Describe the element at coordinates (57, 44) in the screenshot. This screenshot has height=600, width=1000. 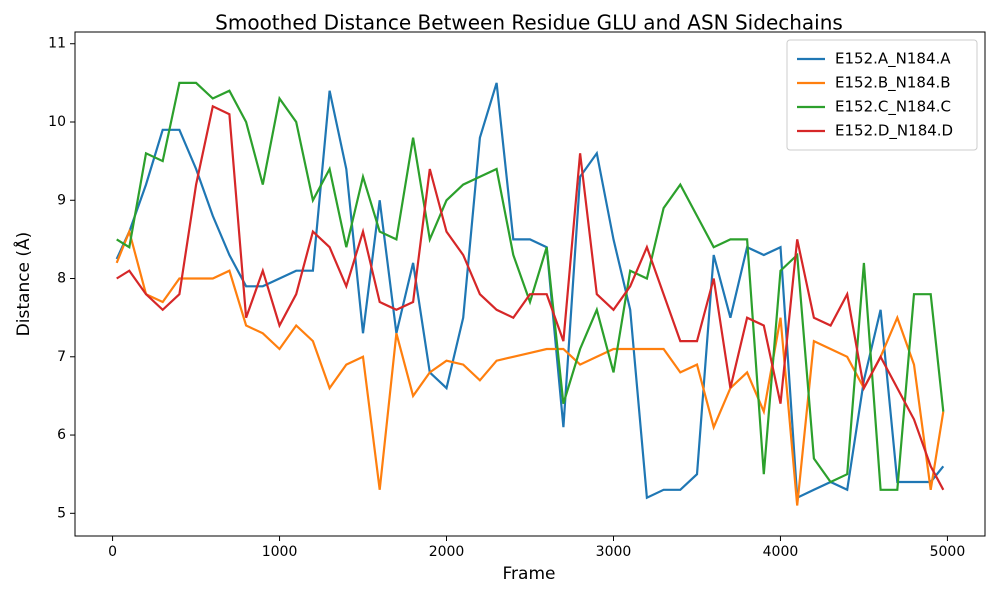
I see `y-tick-label: 11` at that location.